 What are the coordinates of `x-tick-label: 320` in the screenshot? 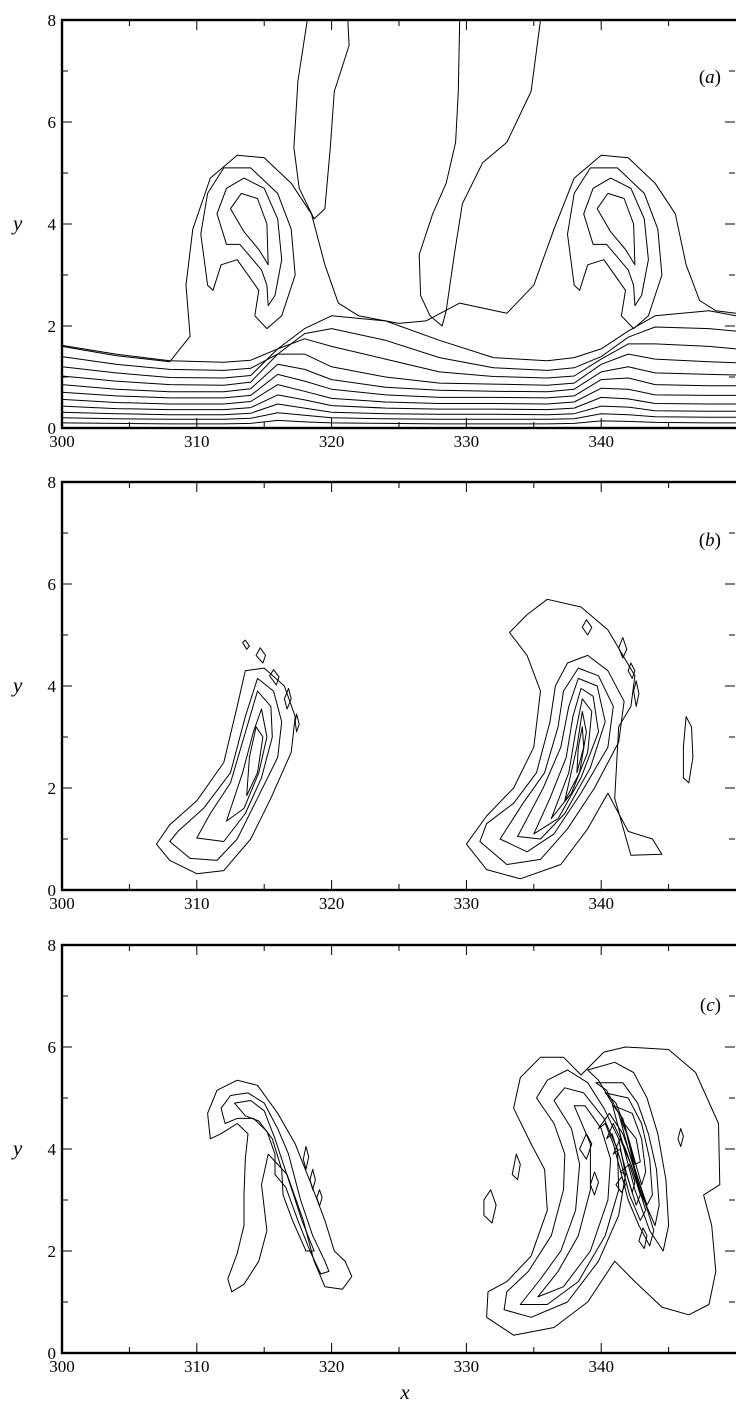 It's located at (332, 1366).